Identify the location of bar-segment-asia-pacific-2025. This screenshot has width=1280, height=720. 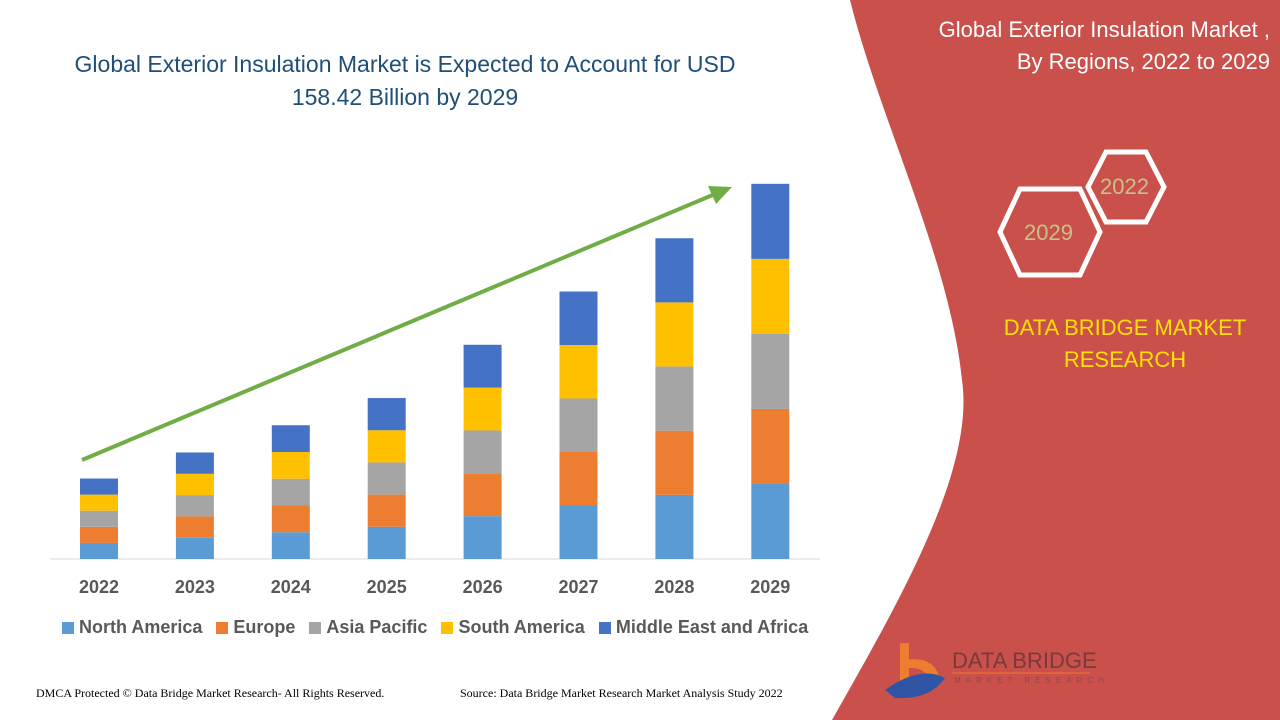
(386, 478).